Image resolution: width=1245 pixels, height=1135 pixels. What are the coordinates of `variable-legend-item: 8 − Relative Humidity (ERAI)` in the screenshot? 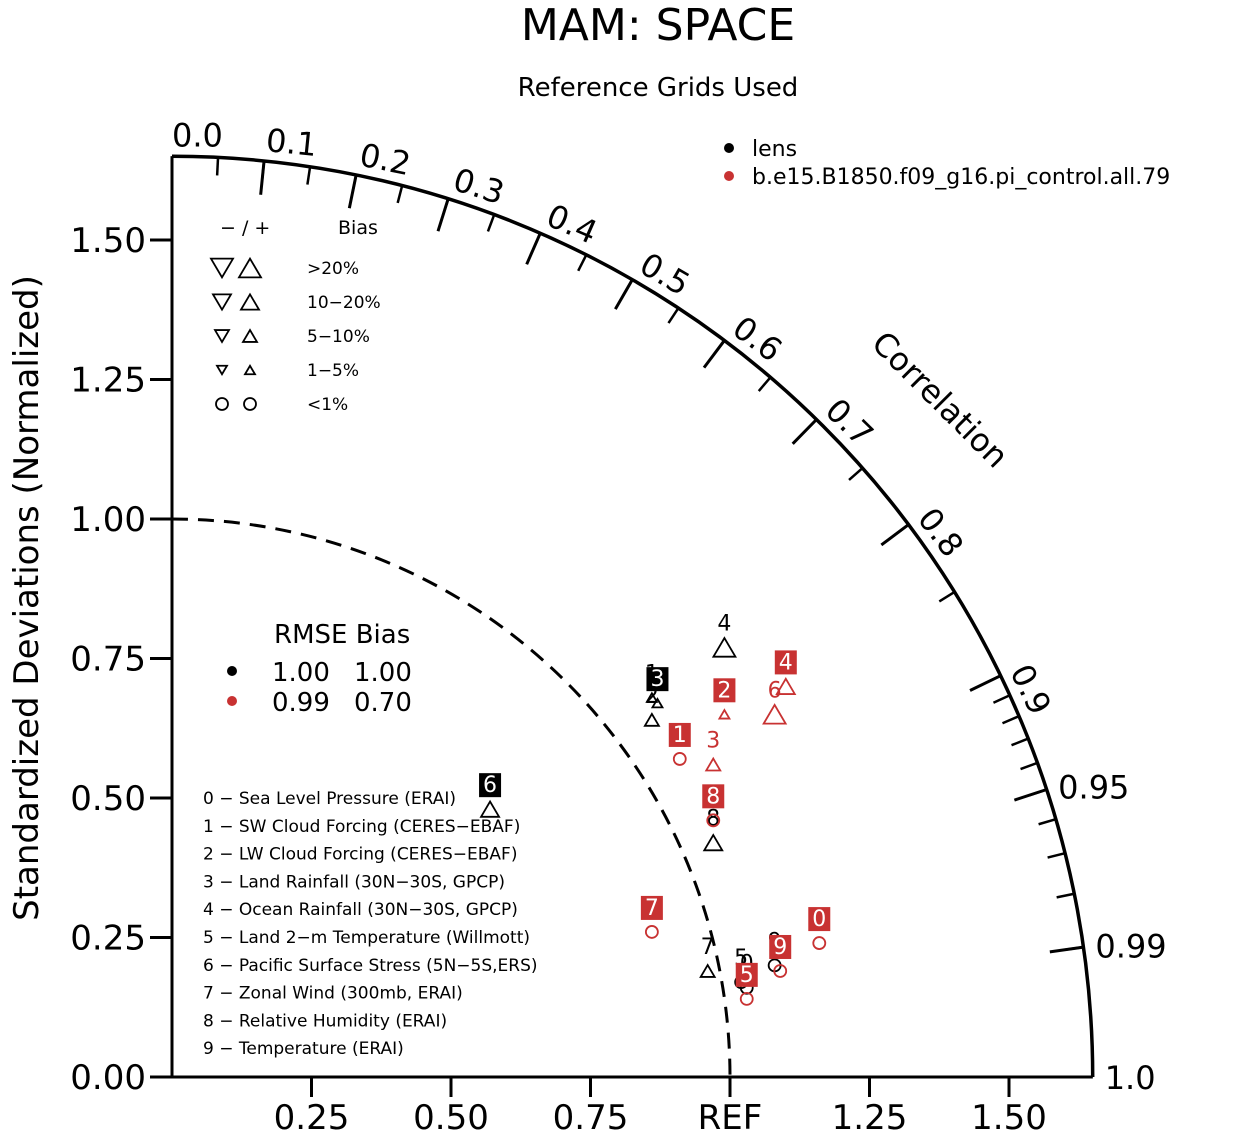 It's located at (325, 1021).